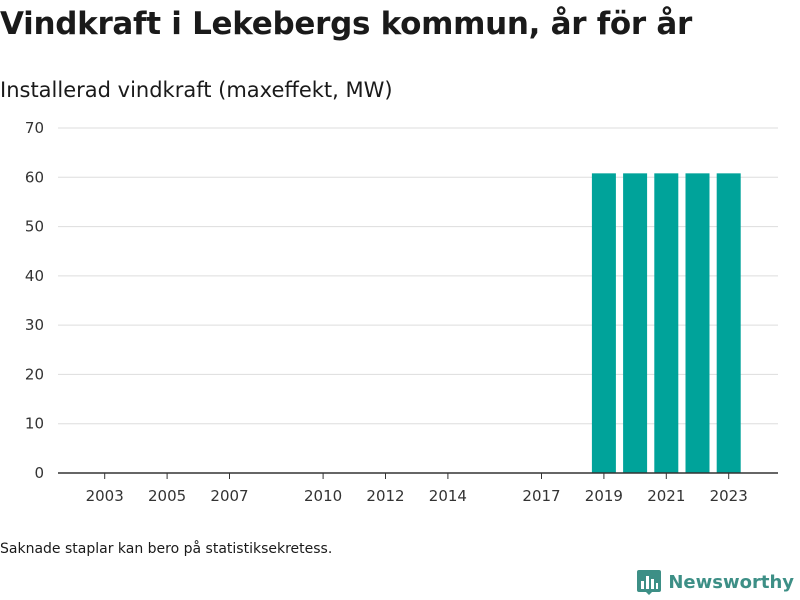 Image resolution: width=800 pixels, height=600 pixels. I want to click on x-tick-label: 2007, so click(229, 496).